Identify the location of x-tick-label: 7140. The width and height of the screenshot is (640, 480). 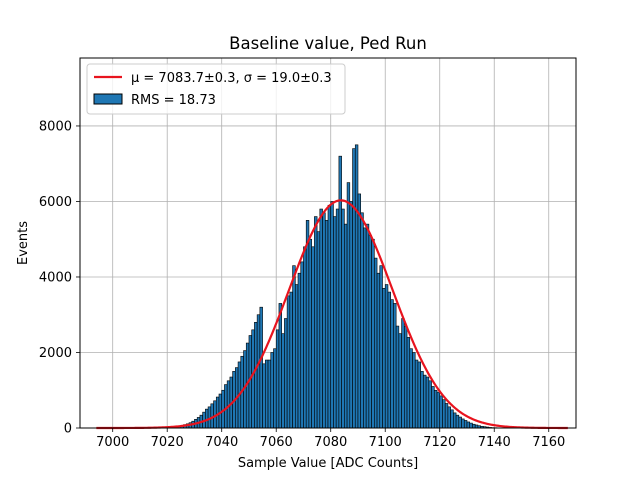
(494, 442).